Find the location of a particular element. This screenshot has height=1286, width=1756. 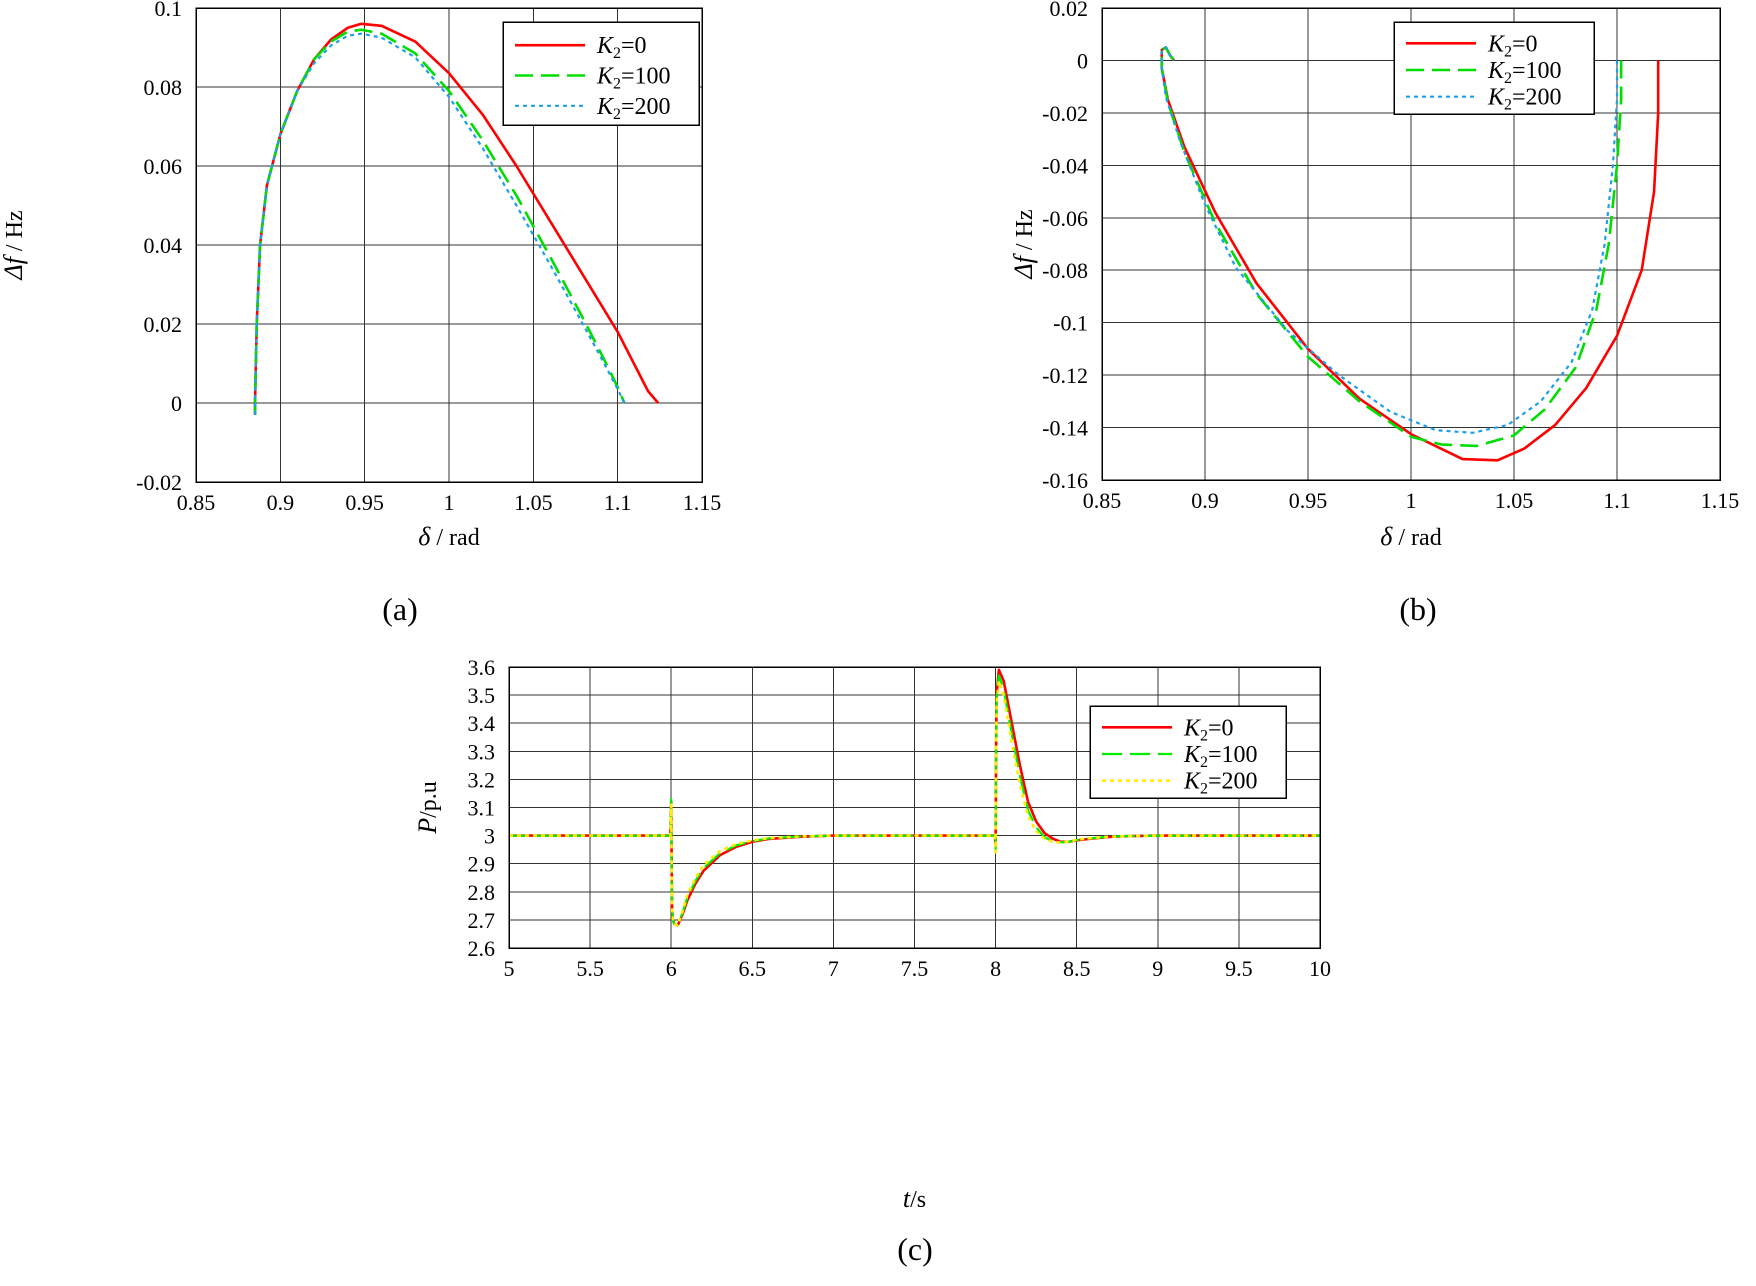

y-tick-label: 3.2 is located at coordinates (482, 779).